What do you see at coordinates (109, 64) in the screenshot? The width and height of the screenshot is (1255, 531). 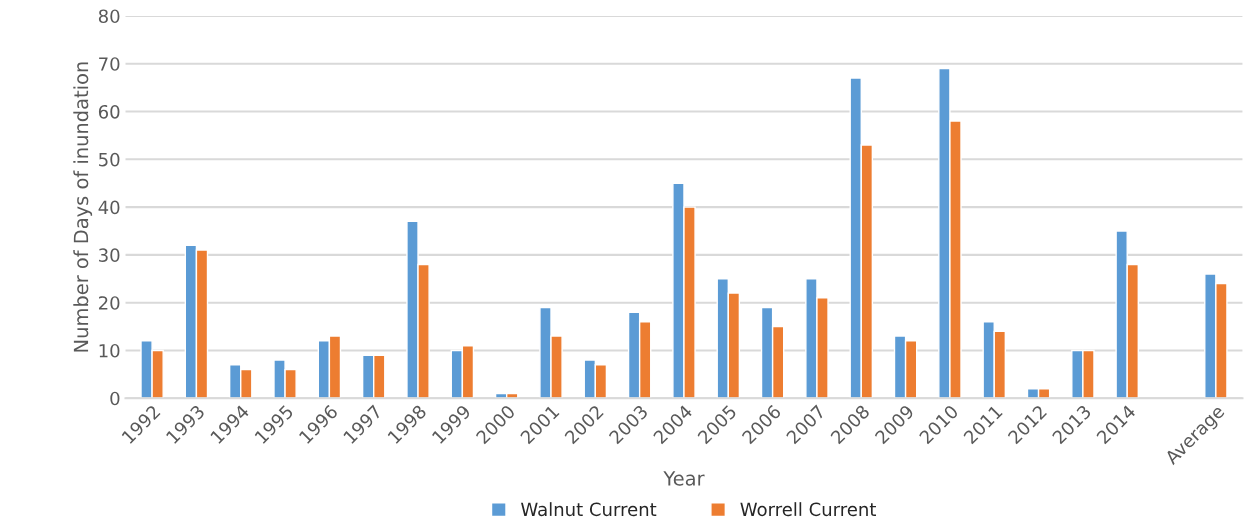 I see `y-tick-label: 70` at bounding box center [109, 64].